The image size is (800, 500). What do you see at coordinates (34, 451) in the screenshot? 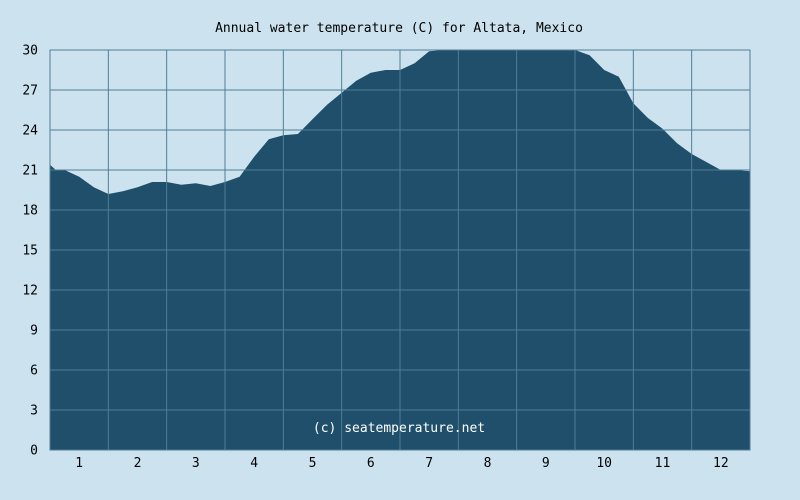
I see `y-tick-label: 0` at bounding box center [34, 451].